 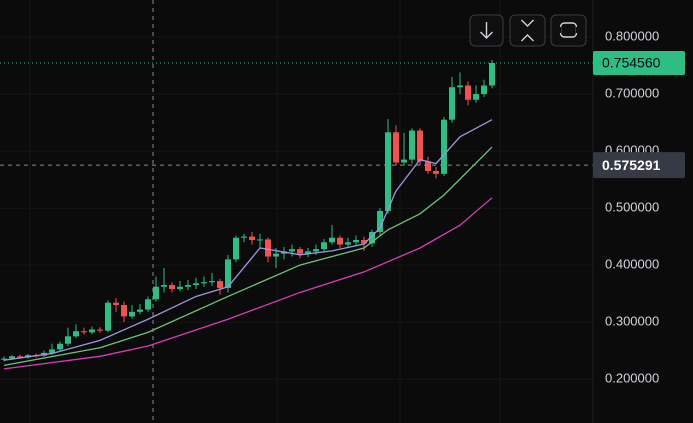 I want to click on collapse-button, so click(x=527, y=30).